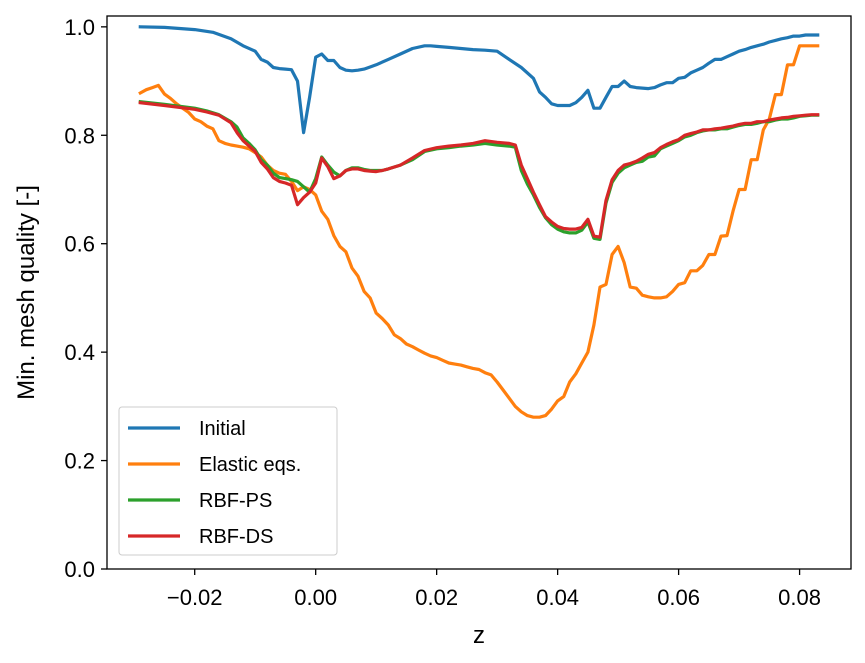  I want to click on y-axis-label: Min. mesh quality [-], so click(26, 292).